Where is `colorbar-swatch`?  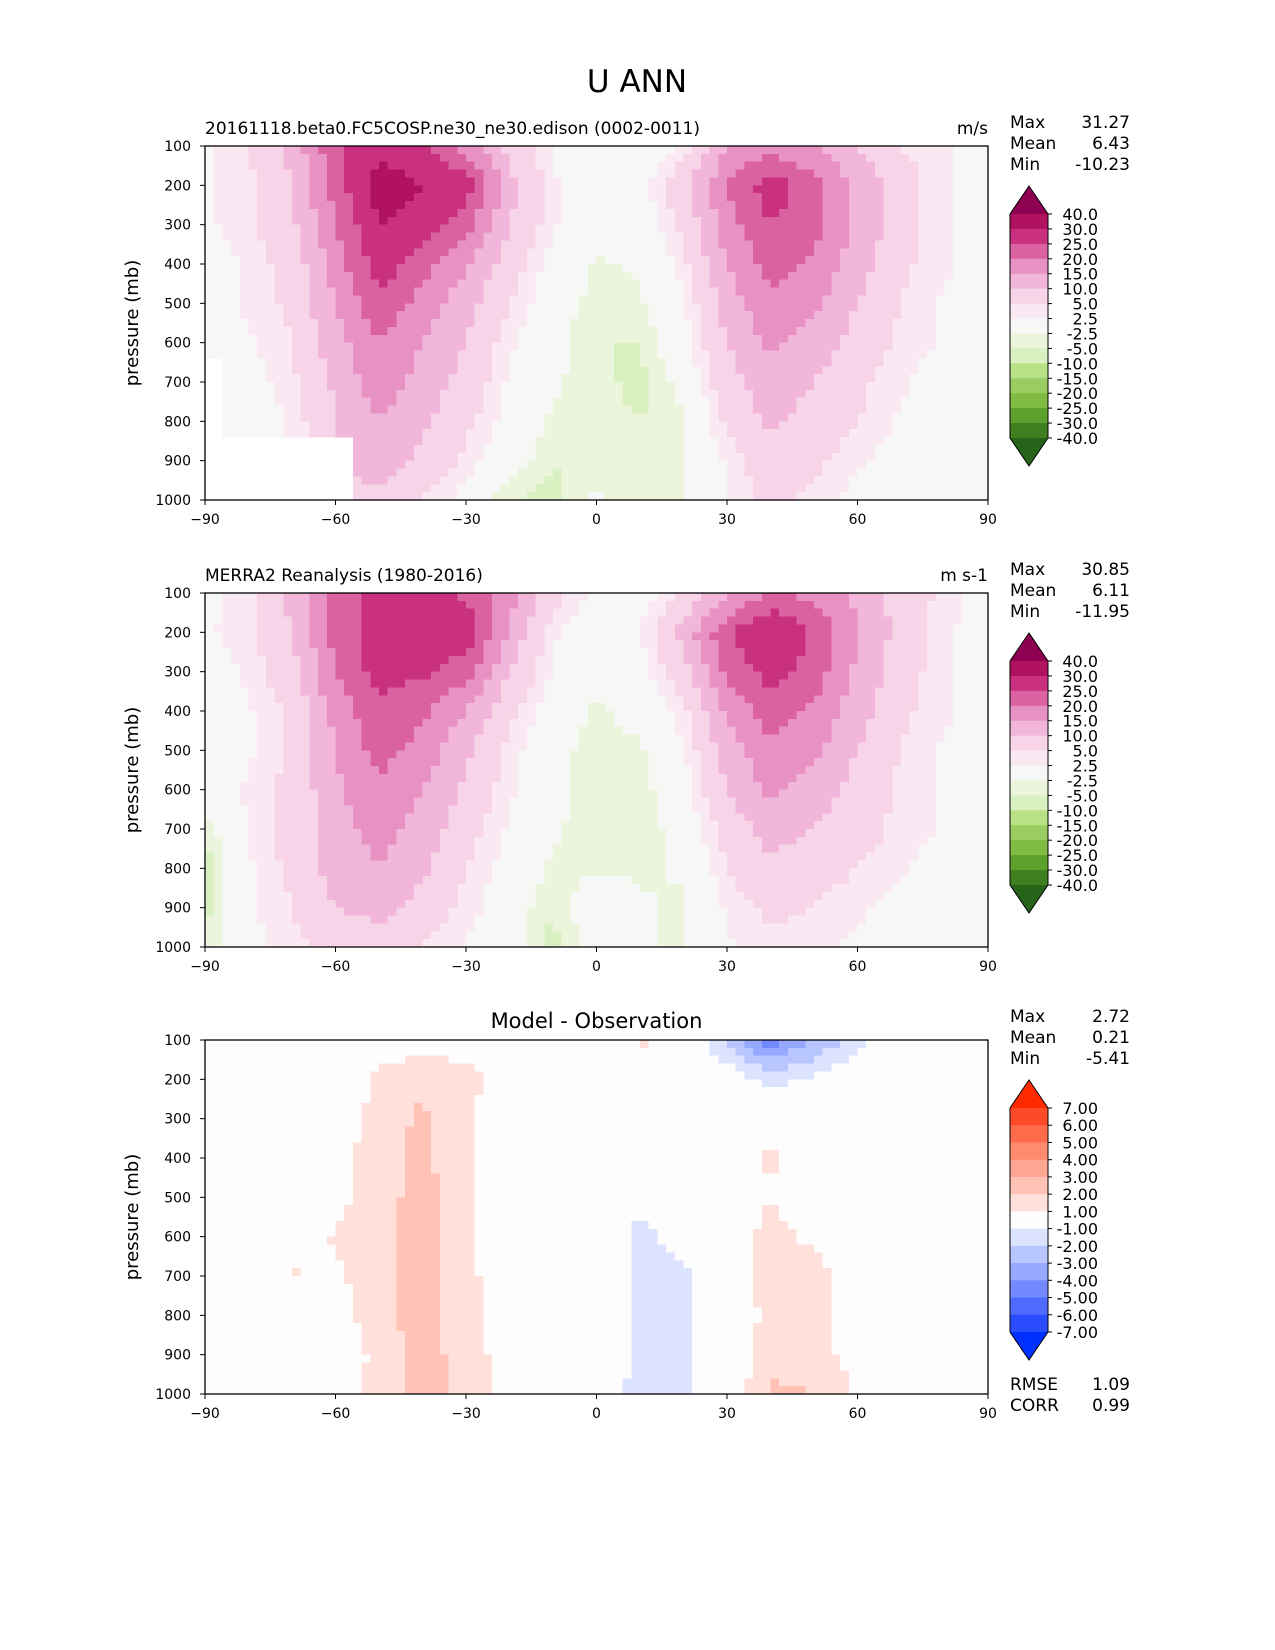
colorbar-swatch is located at coordinates (1029, 266).